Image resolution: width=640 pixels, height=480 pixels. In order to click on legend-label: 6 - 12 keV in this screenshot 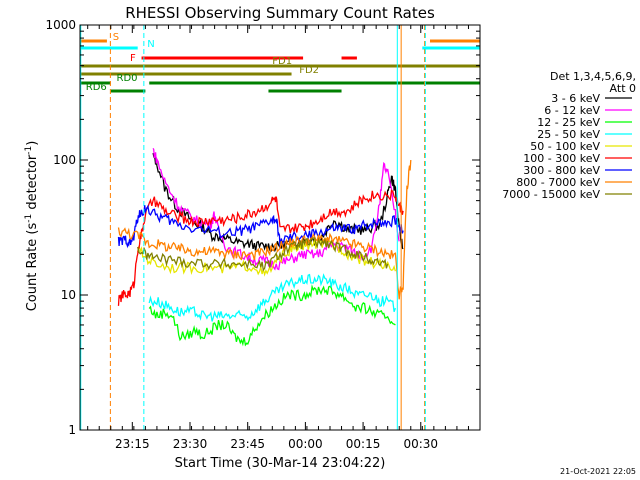, I will do `click(572, 110)`.